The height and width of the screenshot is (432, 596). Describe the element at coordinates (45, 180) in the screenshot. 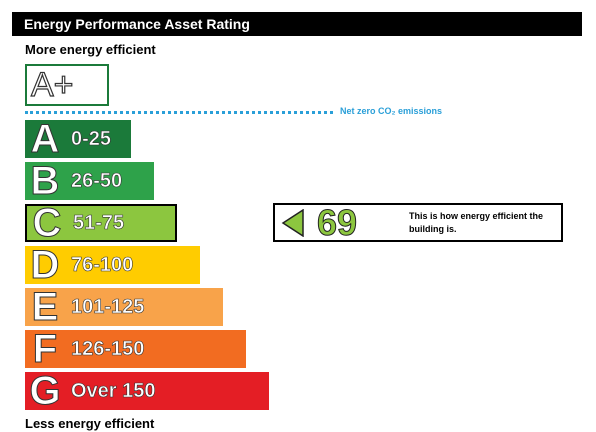

I see `band-letter: B` at that location.